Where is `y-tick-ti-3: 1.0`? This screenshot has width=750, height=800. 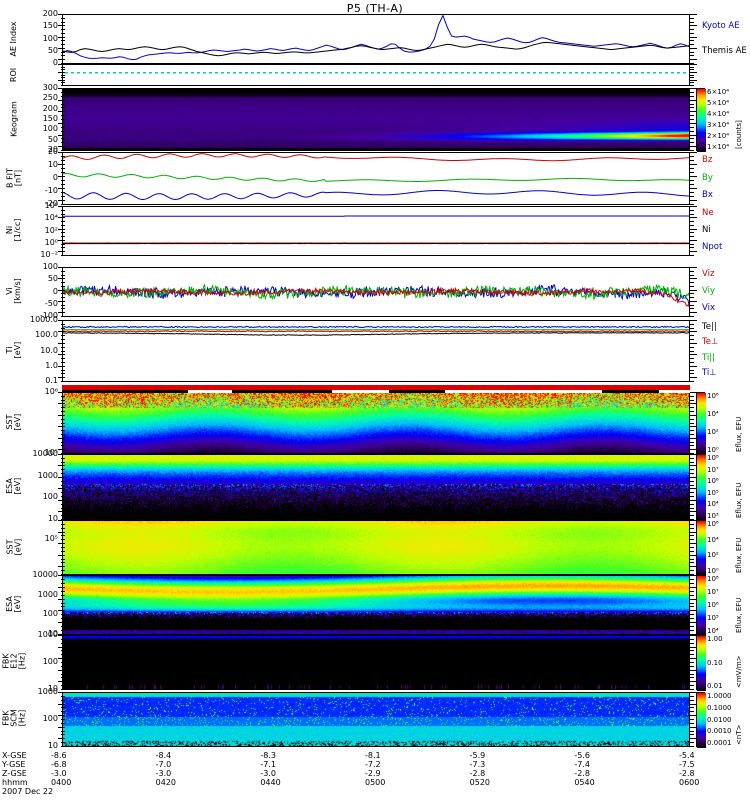 y-tick-ti-3: 1.0 is located at coordinates (51, 365).